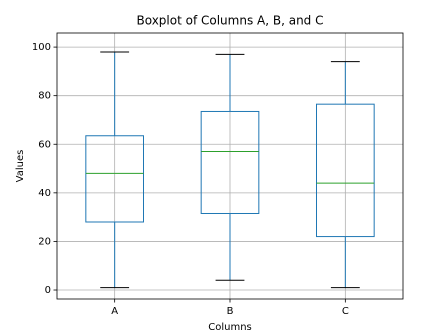 The image size is (448, 336). I want to click on y-tick-label: 80, so click(44, 96).